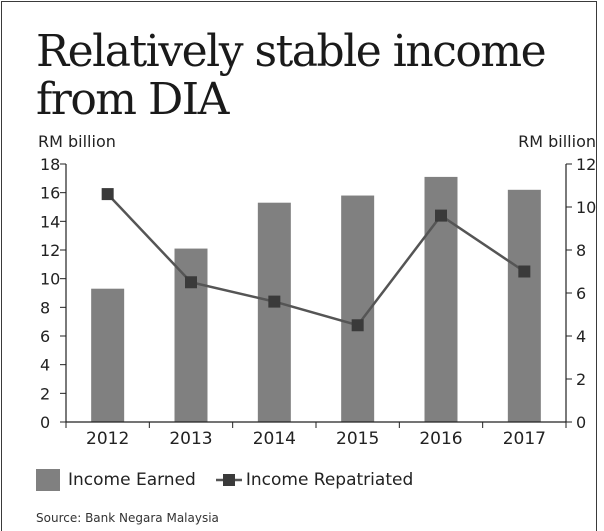 This screenshot has width=604, height=531. I want to click on x-tick-label: 2013, so click(190, 439).